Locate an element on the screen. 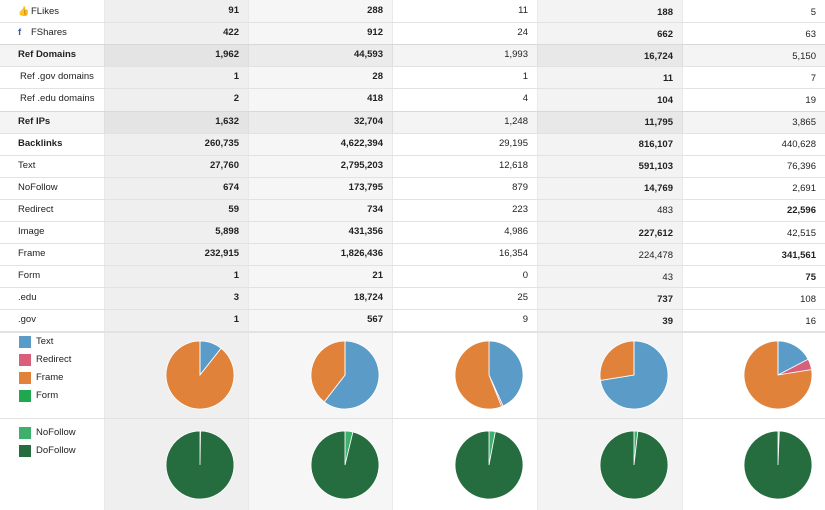 Image resolution: width=825 pixels, height=510 pixels. legend-label: Text is located at coordinates (45, 341).